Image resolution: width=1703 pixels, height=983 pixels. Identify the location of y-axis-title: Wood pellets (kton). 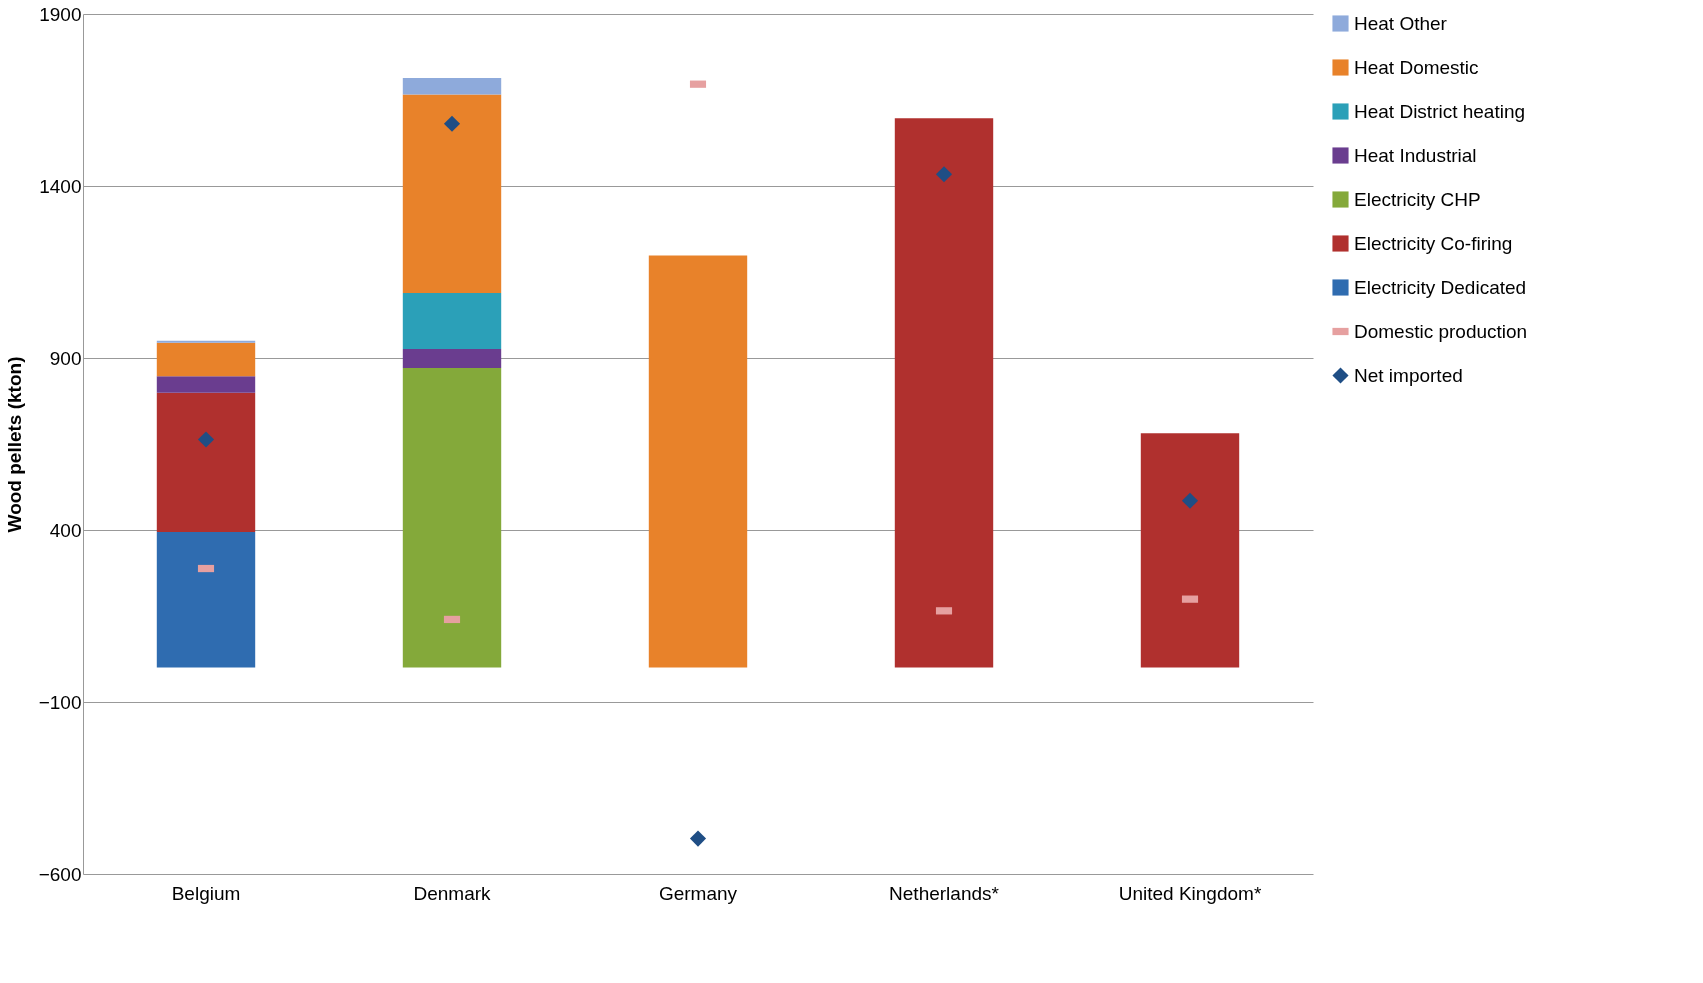
(14, 444).